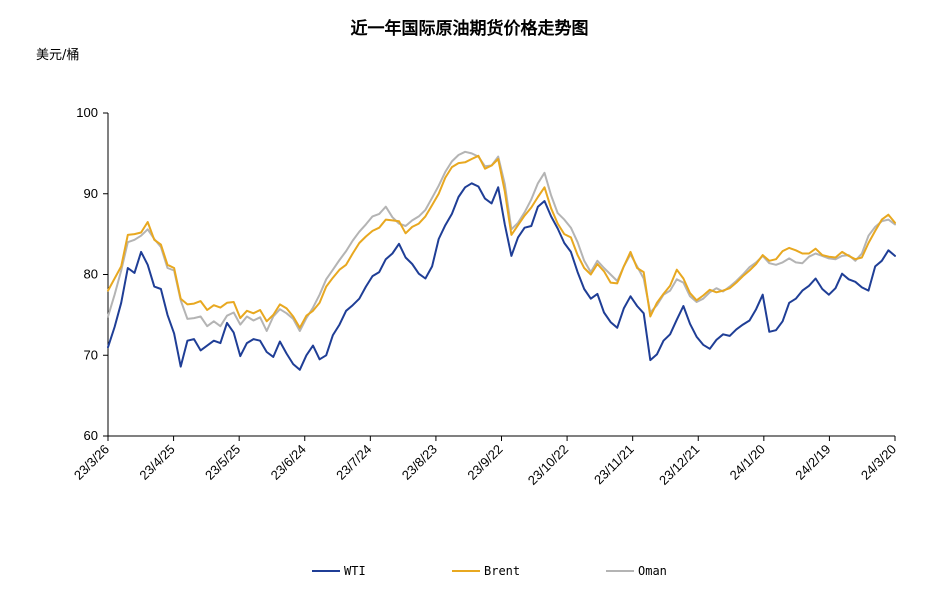 Image resolution: width=939 pixels, height=601 pixels. What do you see at coordinates (87, 112) in the screenshot?
I see `y-tick-label: 100` at bounding box center [87, 112].